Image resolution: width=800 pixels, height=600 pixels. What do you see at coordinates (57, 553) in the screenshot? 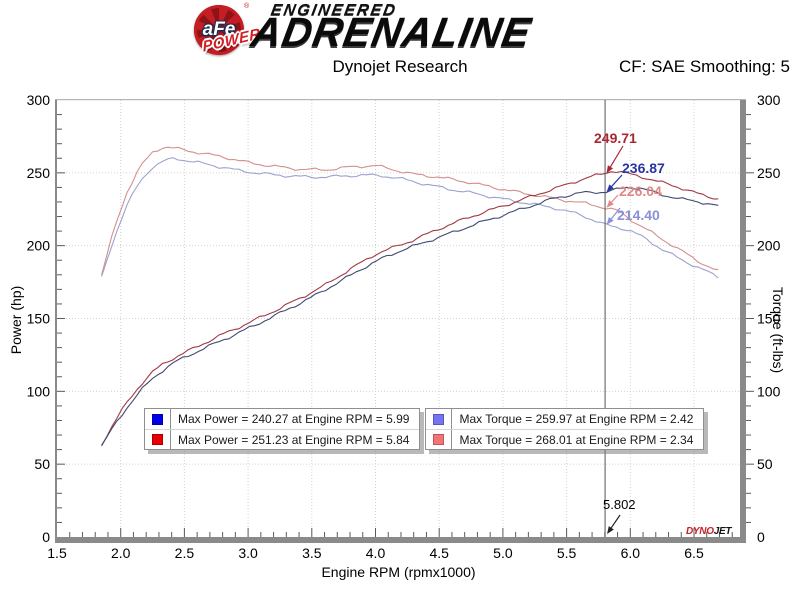
I see `svg-text: 1.5` at bounding box center [57, 553].